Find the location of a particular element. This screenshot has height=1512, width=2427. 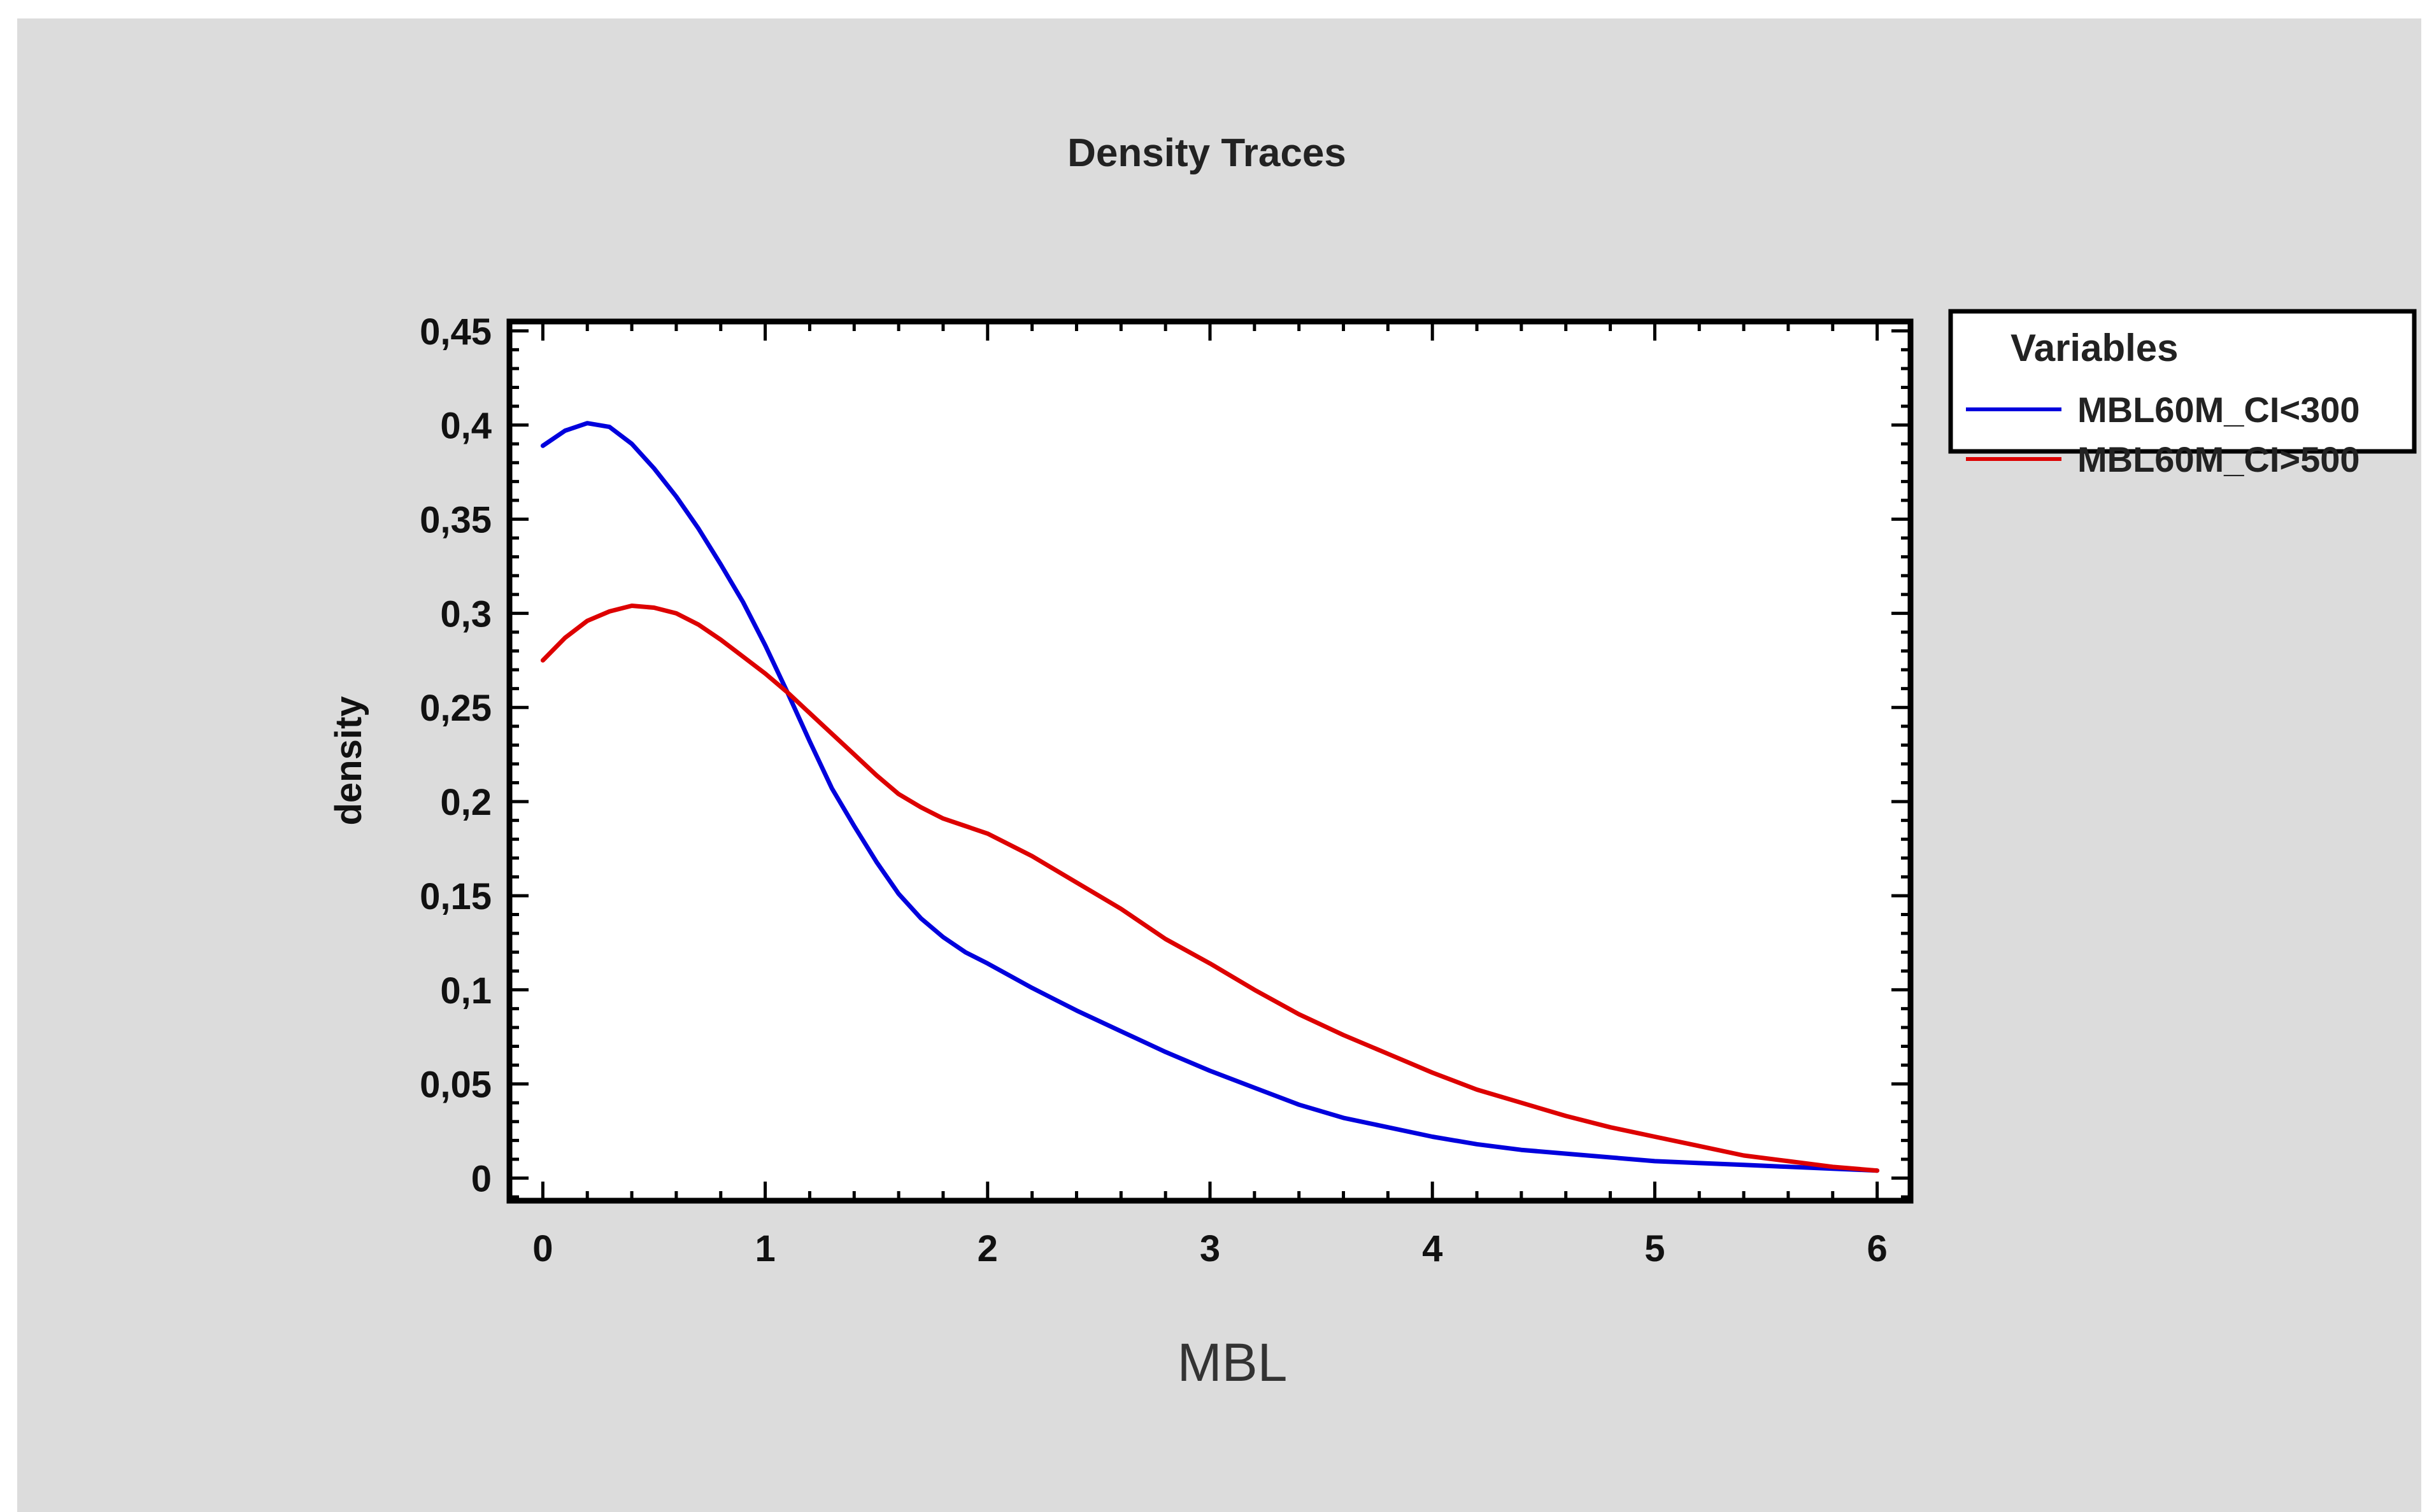

legend: Variables MBL60M_CI<300 MBL60M_CI>500 is located at coordinates (2183, 394).